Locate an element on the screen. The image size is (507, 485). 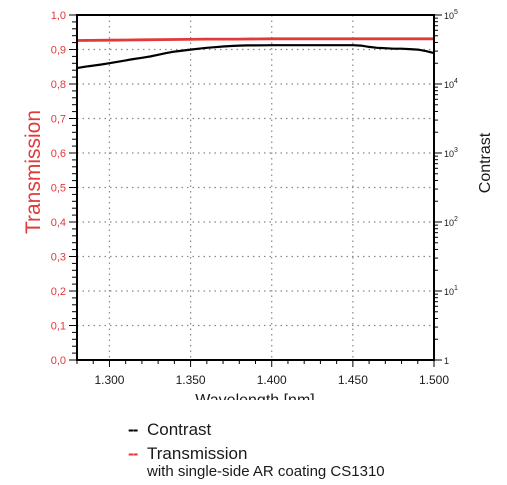
right-tick-label: 10⁵ is located at coordinates (451, 15).